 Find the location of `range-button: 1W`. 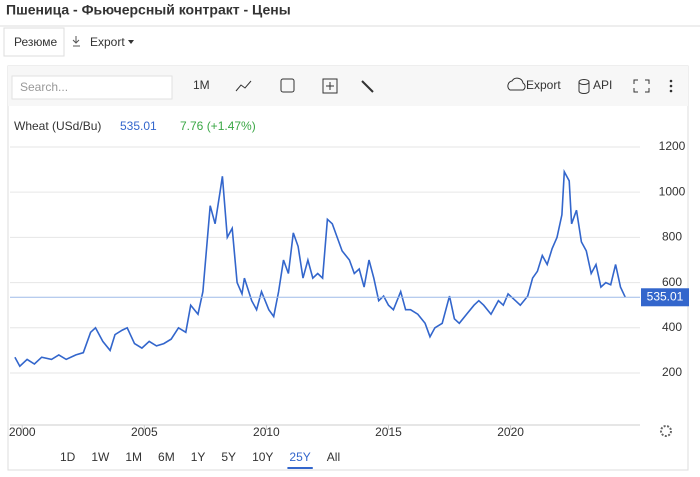

range-button: 1W is located at coordinates (100, 457).